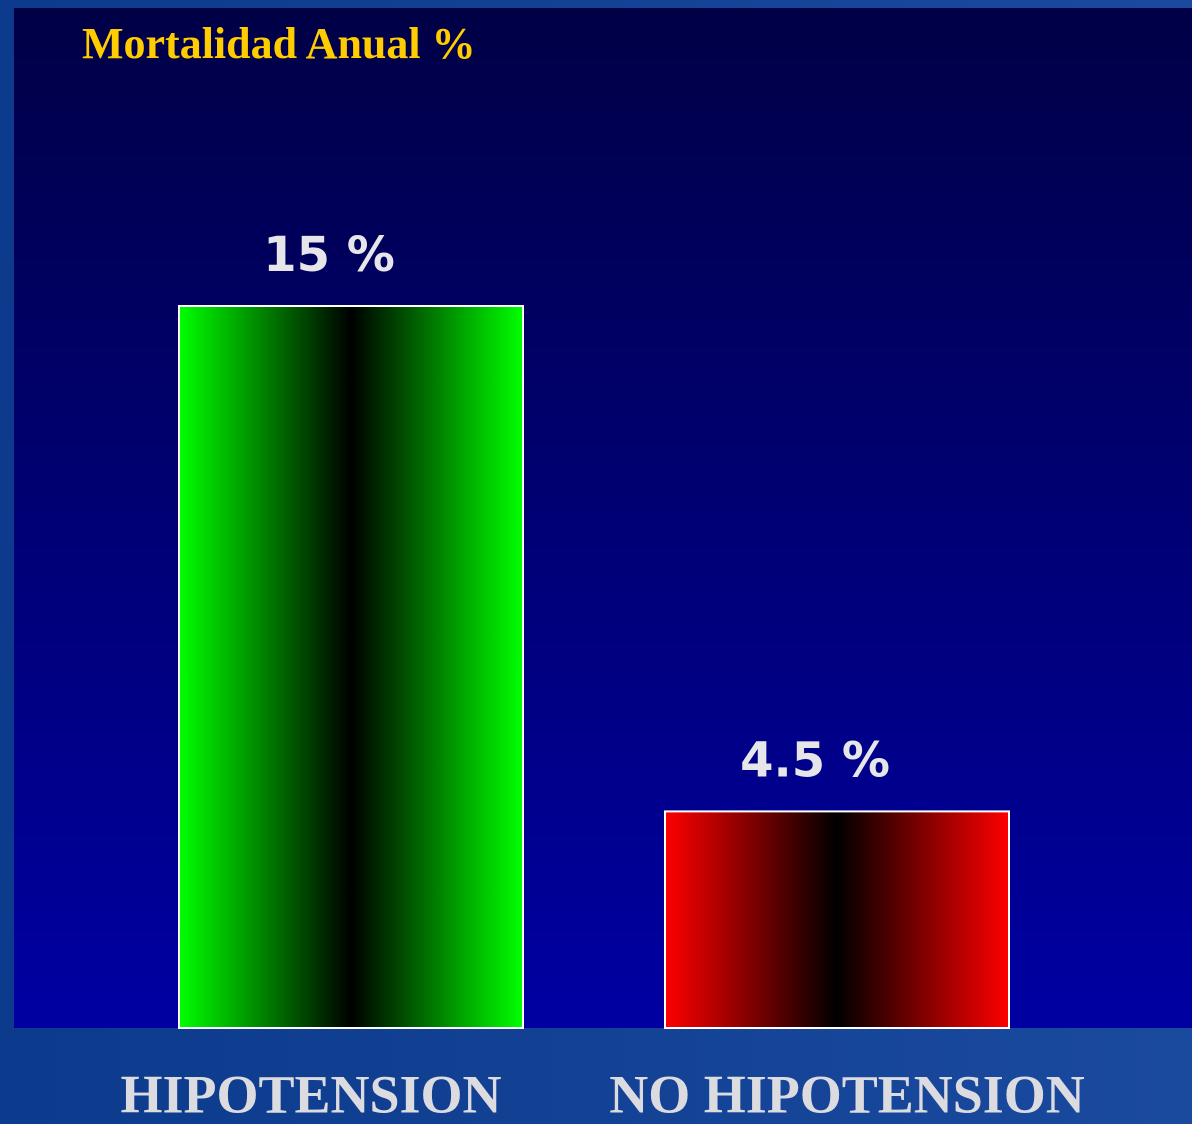  What do you see at coordinates (847, 1094) in the screenshot?
I see `x-tick-label: NO HIPOTENSION` at bounding box center [847, 1094].